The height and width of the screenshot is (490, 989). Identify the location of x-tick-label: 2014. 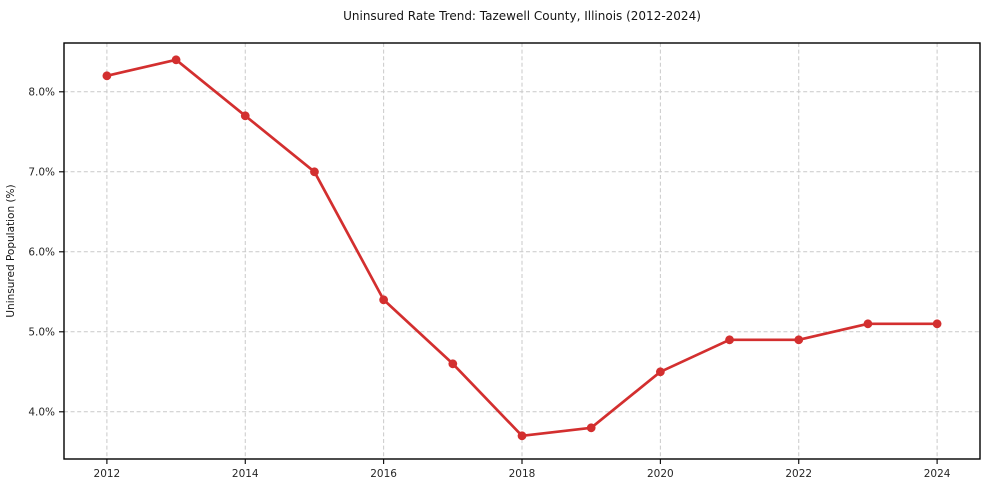
(245, 474).